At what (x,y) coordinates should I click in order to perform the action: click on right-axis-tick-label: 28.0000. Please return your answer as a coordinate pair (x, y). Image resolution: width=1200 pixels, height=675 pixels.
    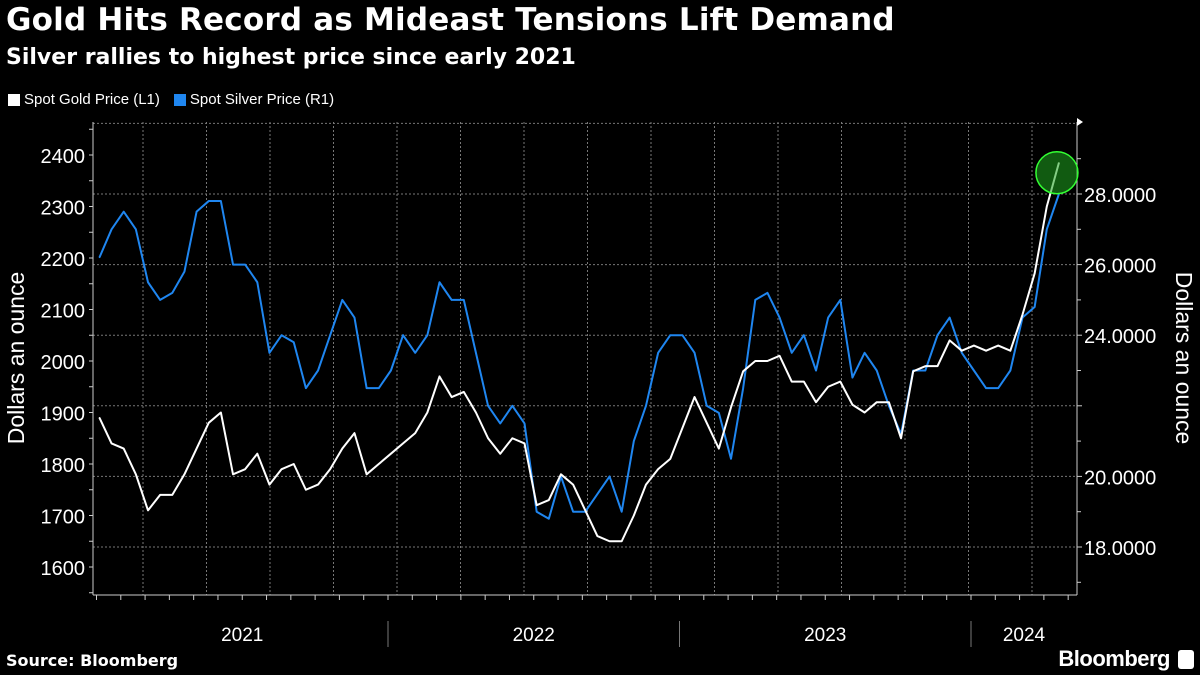
    Looking at the image, I should click on (1120, 196).